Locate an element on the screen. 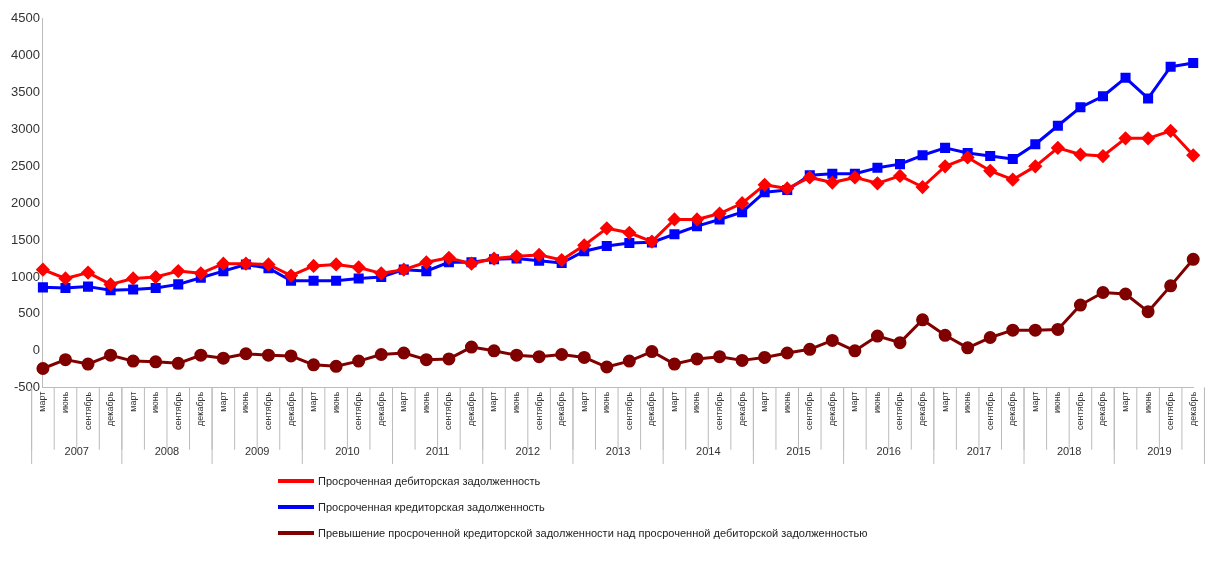 This screenshot has width=1216, height=568. text: 2007 is located at coordinates (76, 451).